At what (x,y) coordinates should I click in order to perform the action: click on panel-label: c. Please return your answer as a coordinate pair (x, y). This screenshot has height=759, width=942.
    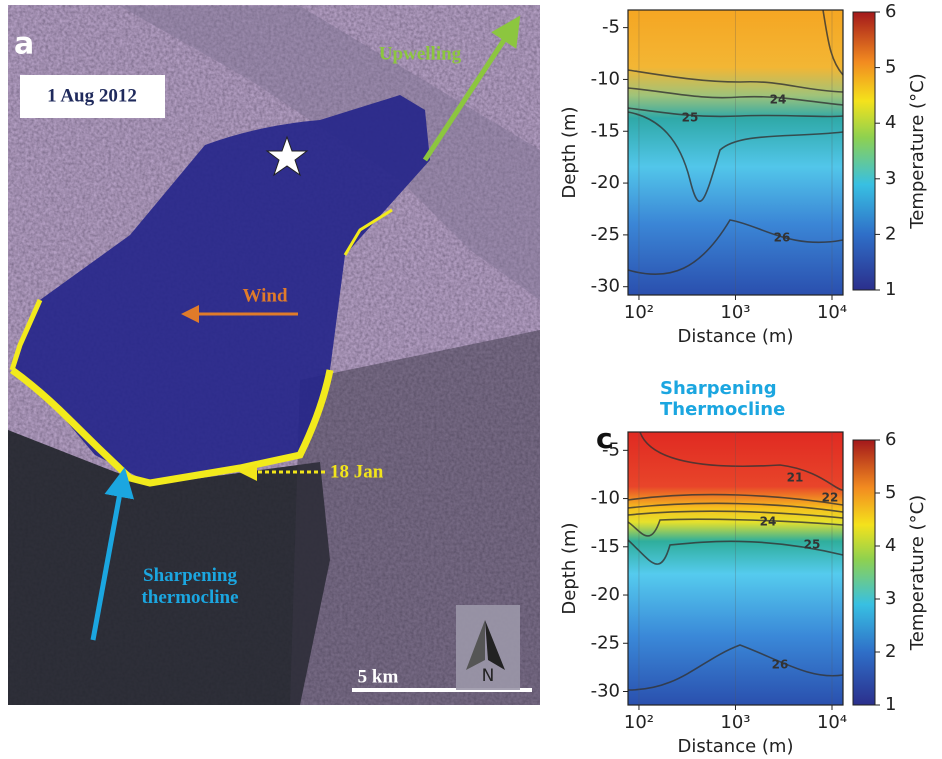
    Looking at the image, I should click on (604, 438).